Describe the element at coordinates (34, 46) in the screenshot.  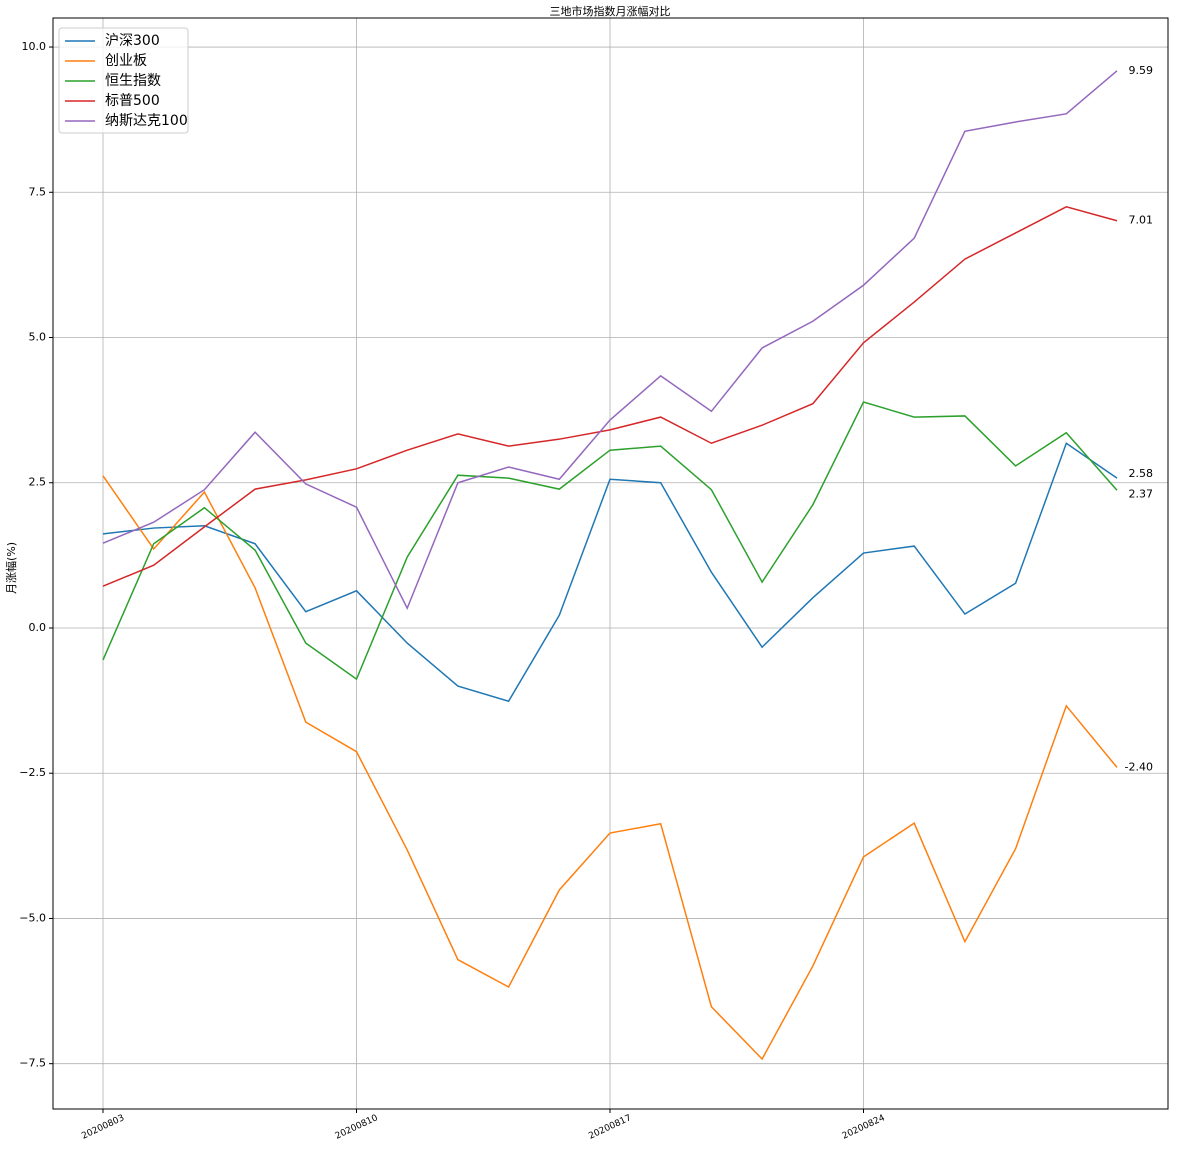
I see `y-tick-label: 10.0` at that location.